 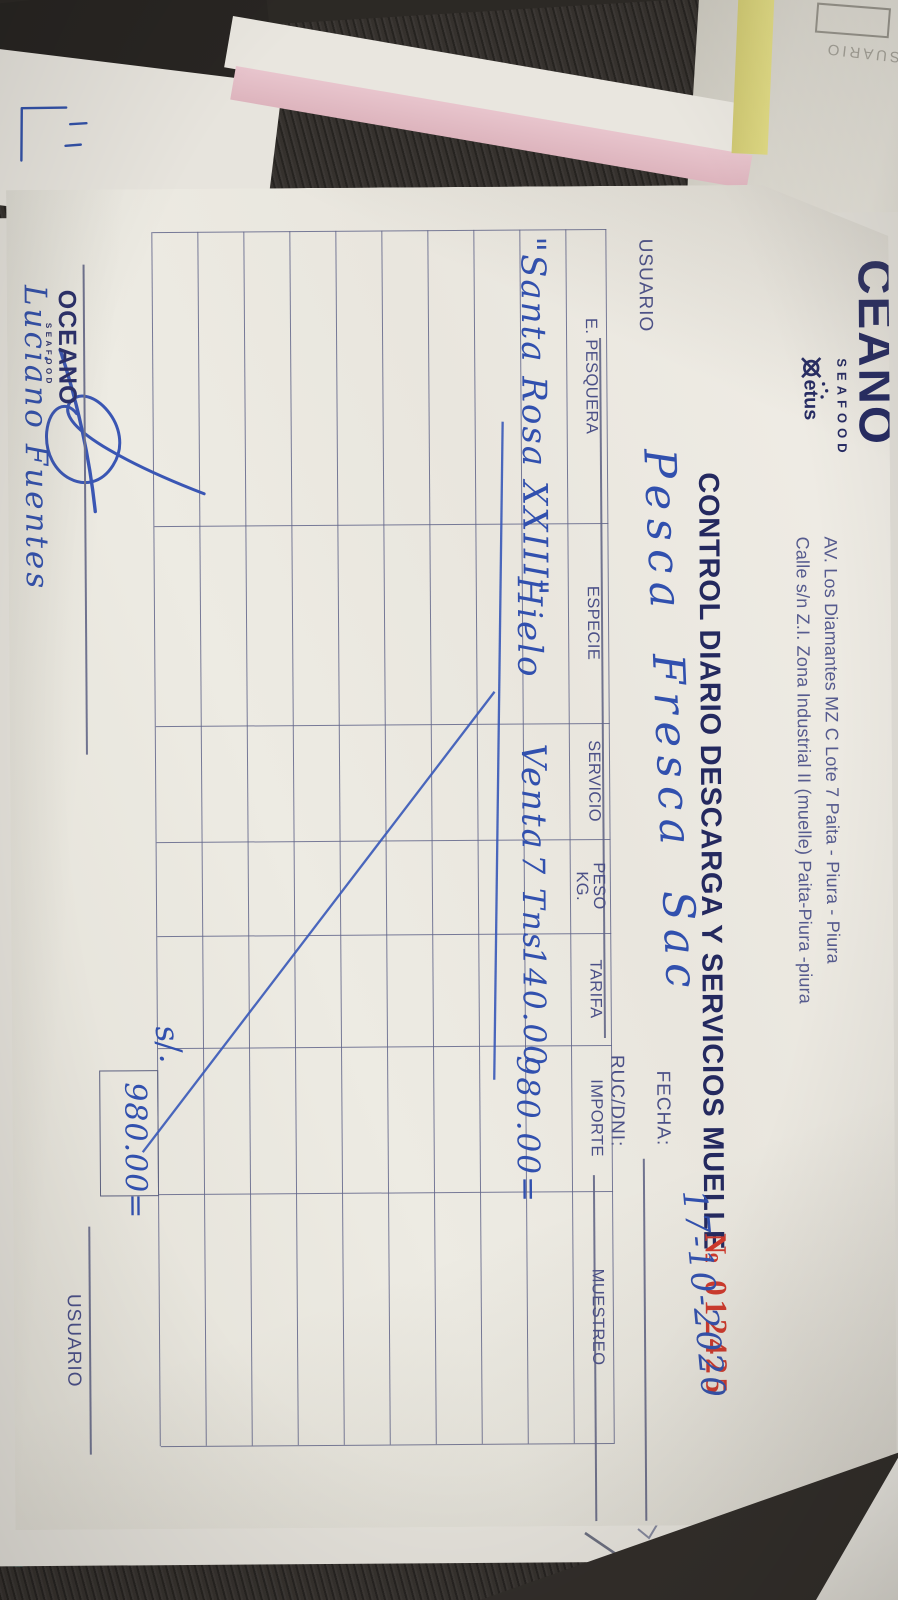 I want to click on signature-scribble, so click(x=125, y=445).